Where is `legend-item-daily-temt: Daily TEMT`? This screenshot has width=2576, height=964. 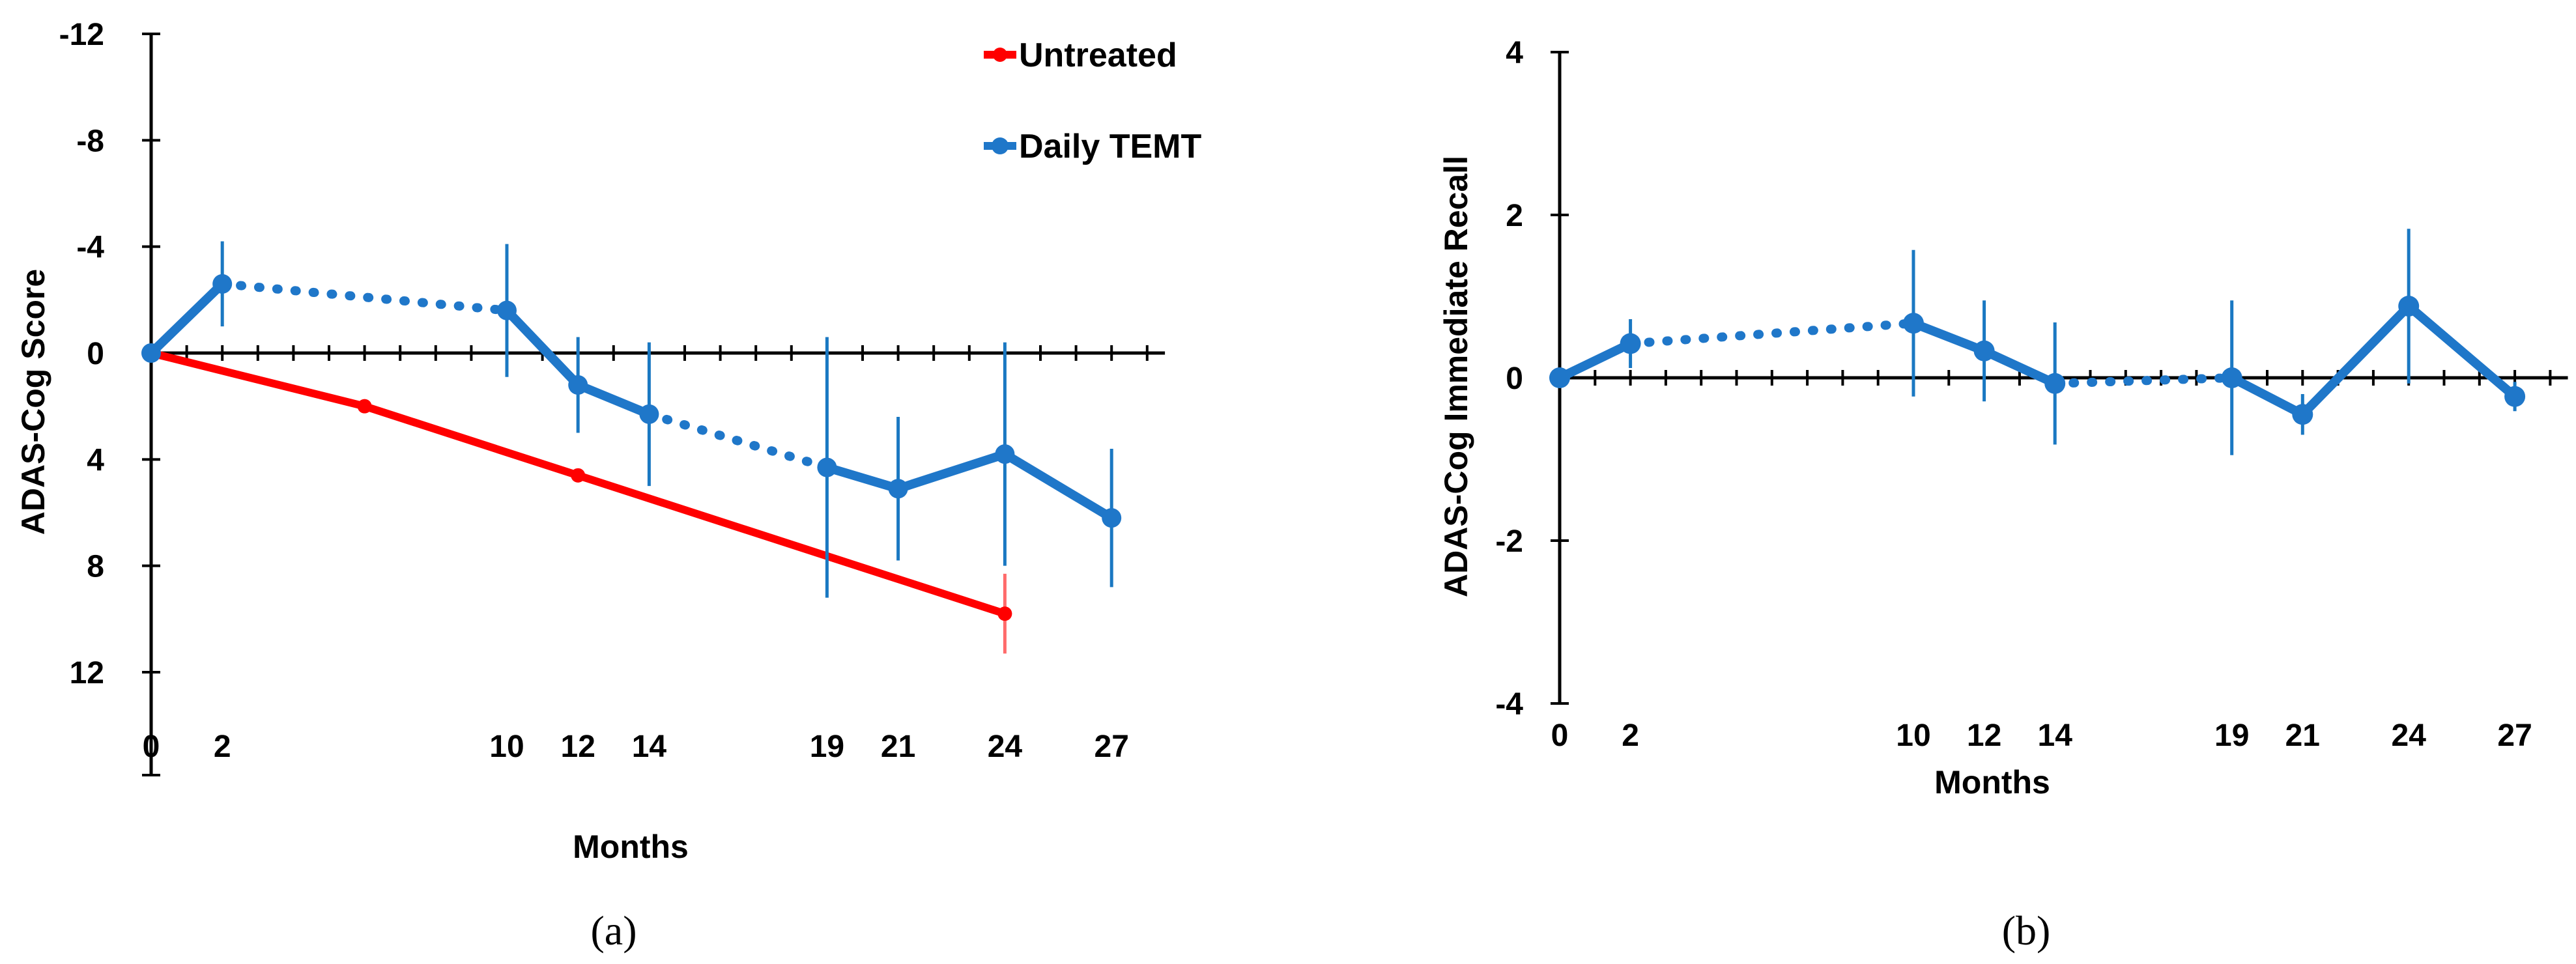
legend-item-daily-temt: Daily TEMT is located at coordinates (1092, 146).